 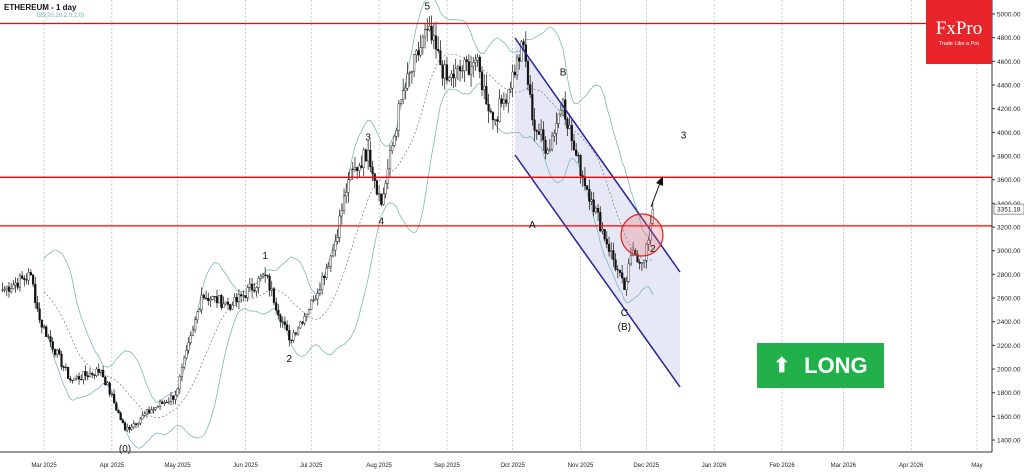 What do you see at coordinates (1009, 441) in the screenshot?
I see `price-tick-label: 1400.00` at bounding box center [1009, 441].